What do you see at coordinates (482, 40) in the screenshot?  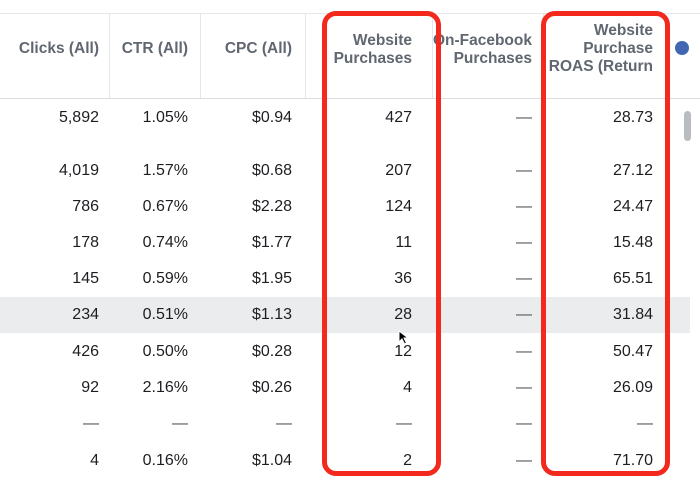 I see `column-header-line: On-Facebook` at bounding box center [482, 40].